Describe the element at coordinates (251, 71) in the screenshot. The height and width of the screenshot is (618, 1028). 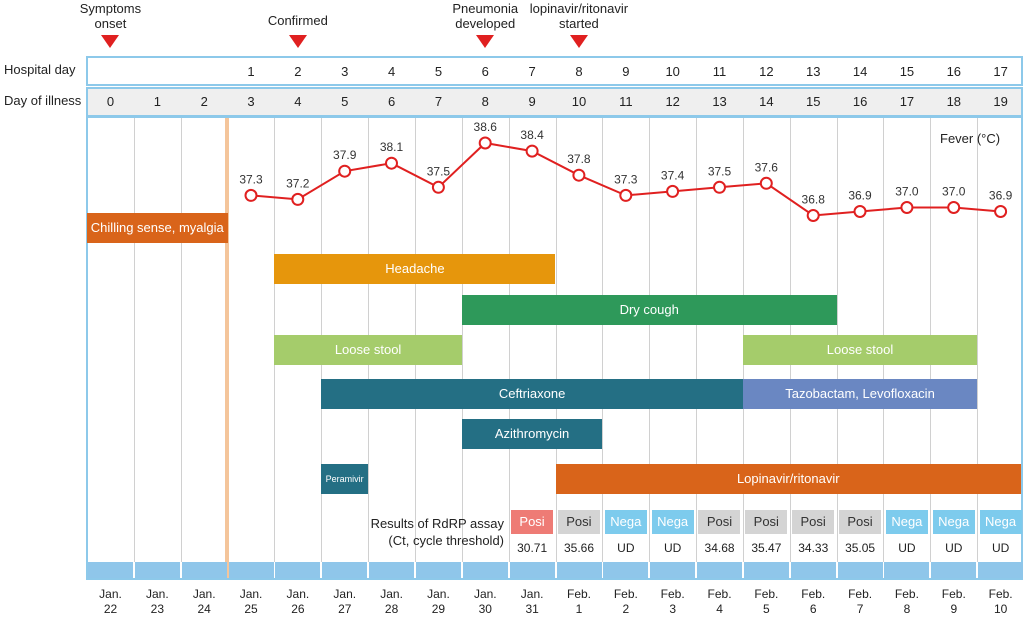
I see `hospital-day-cell: 1` at that location.